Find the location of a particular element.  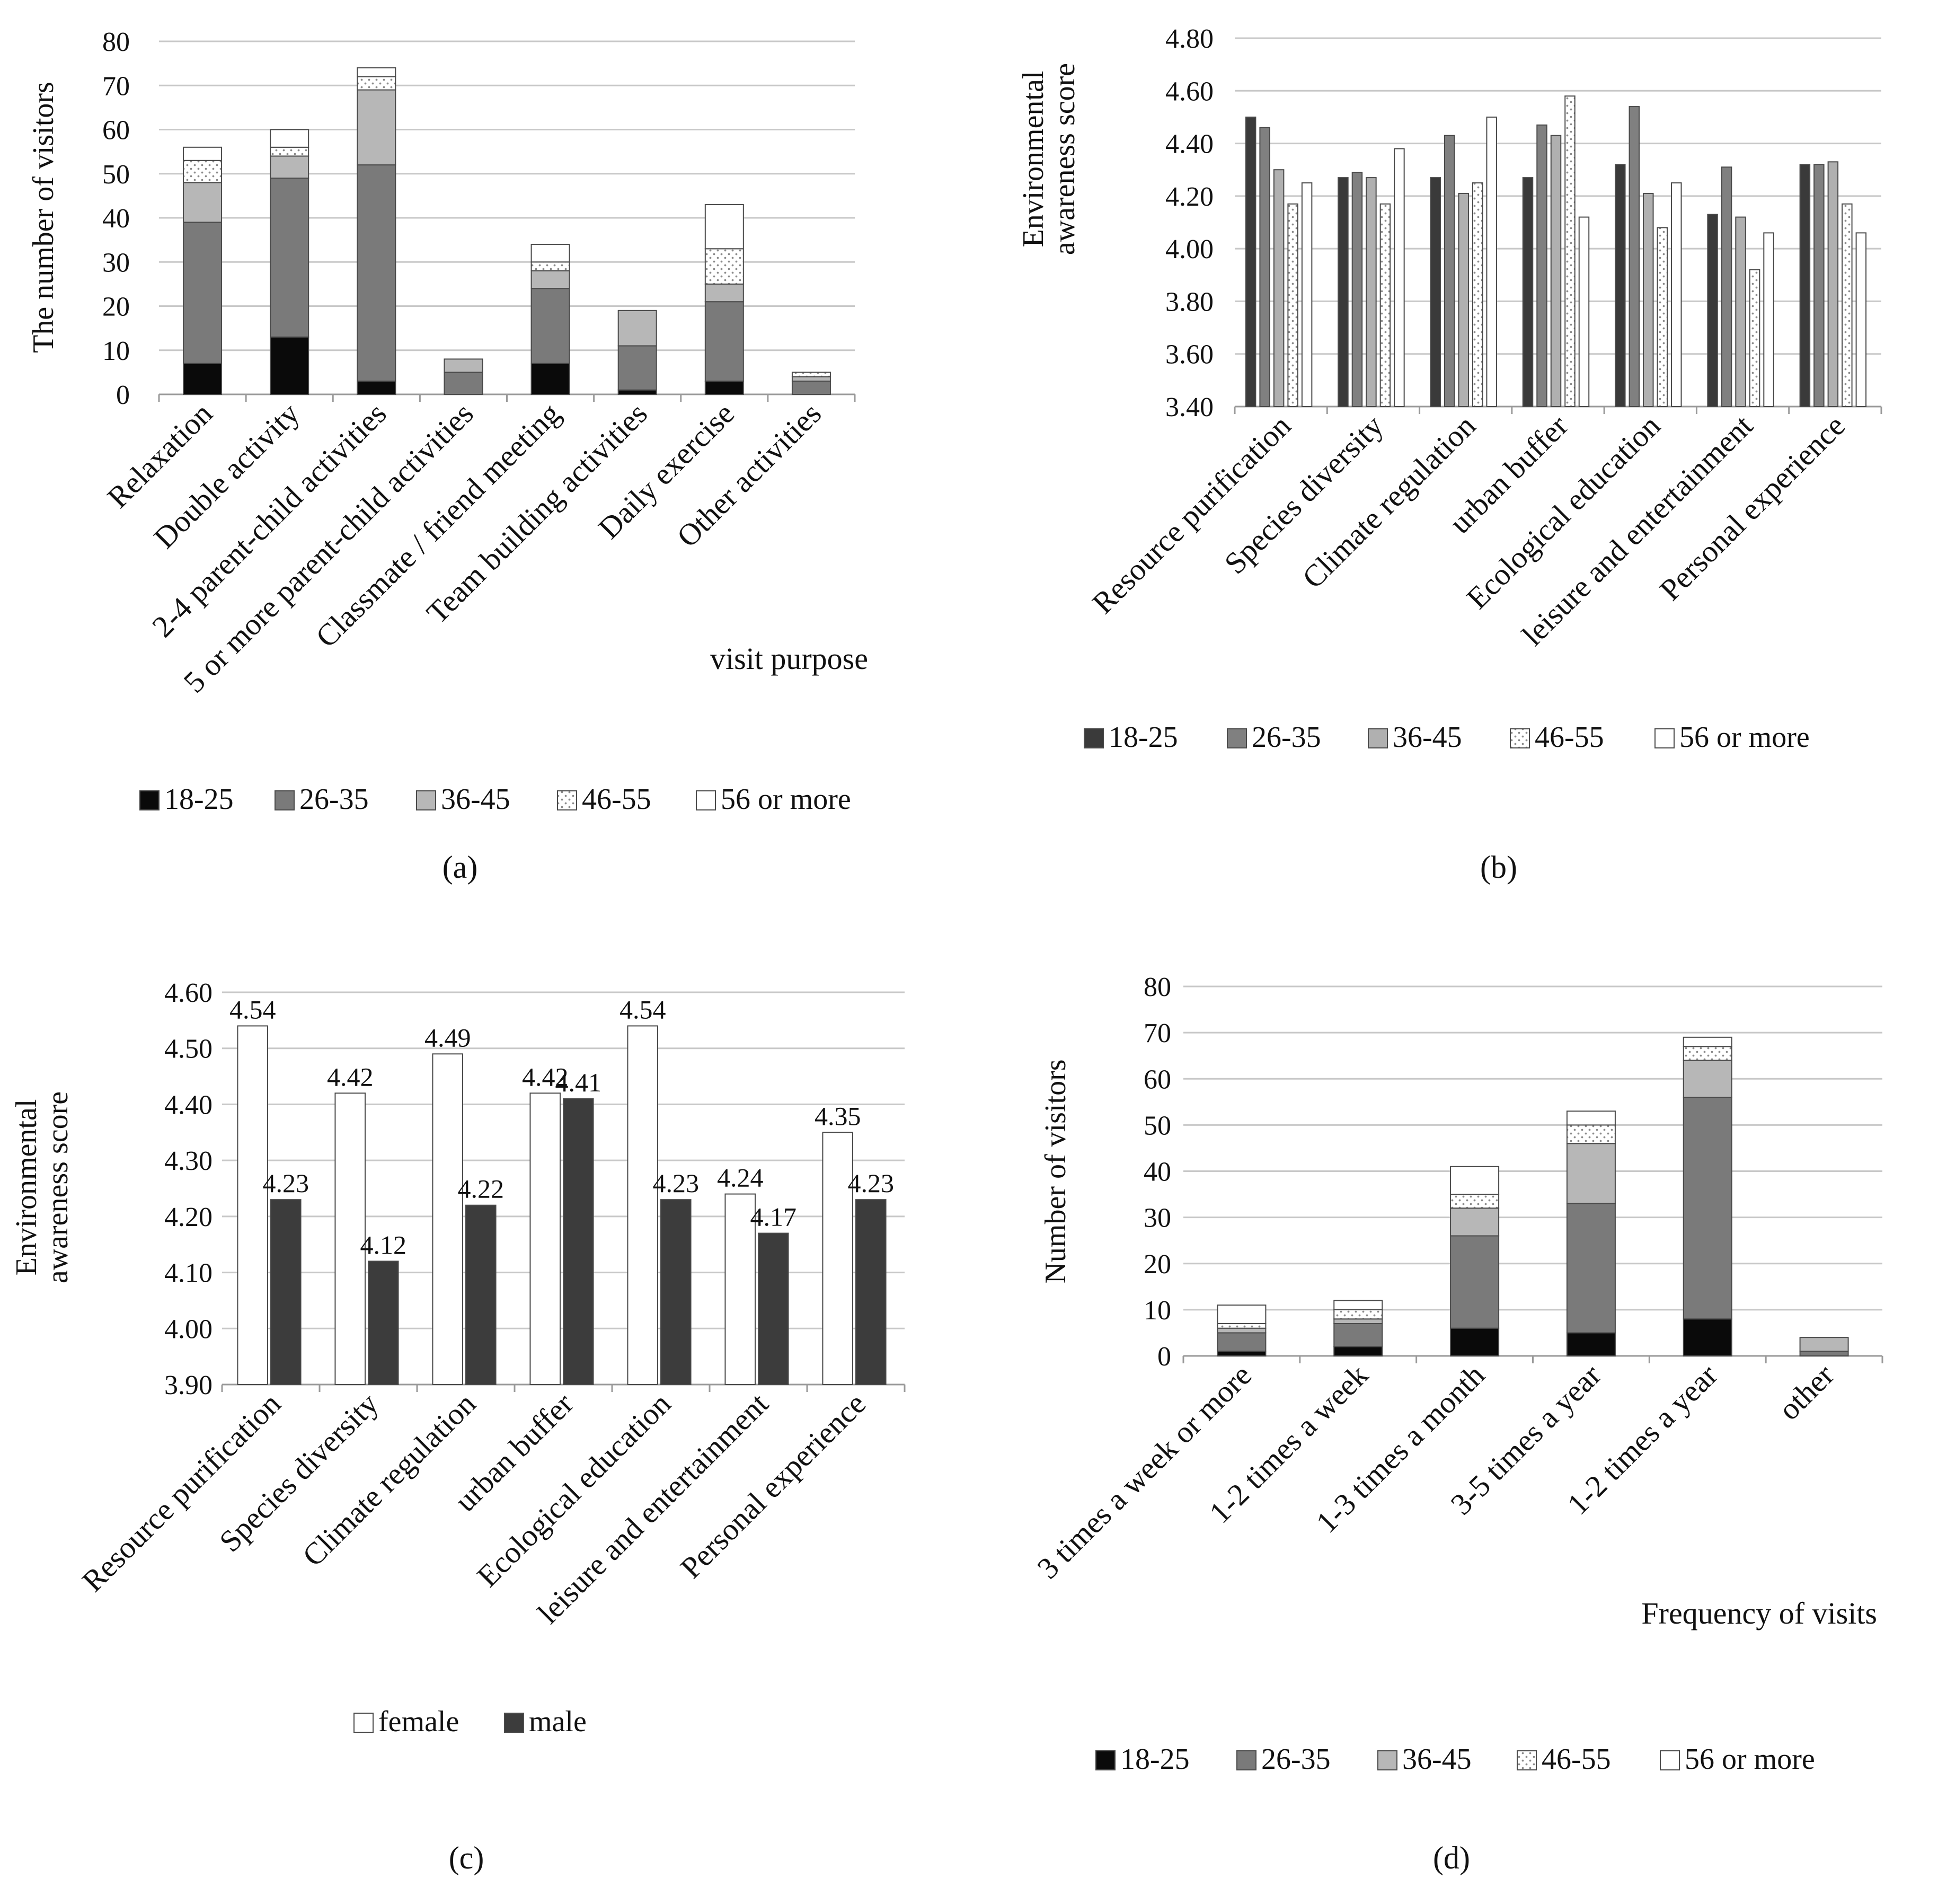

y-tick-label: 4.20 is located at coordinates (1189, 197).